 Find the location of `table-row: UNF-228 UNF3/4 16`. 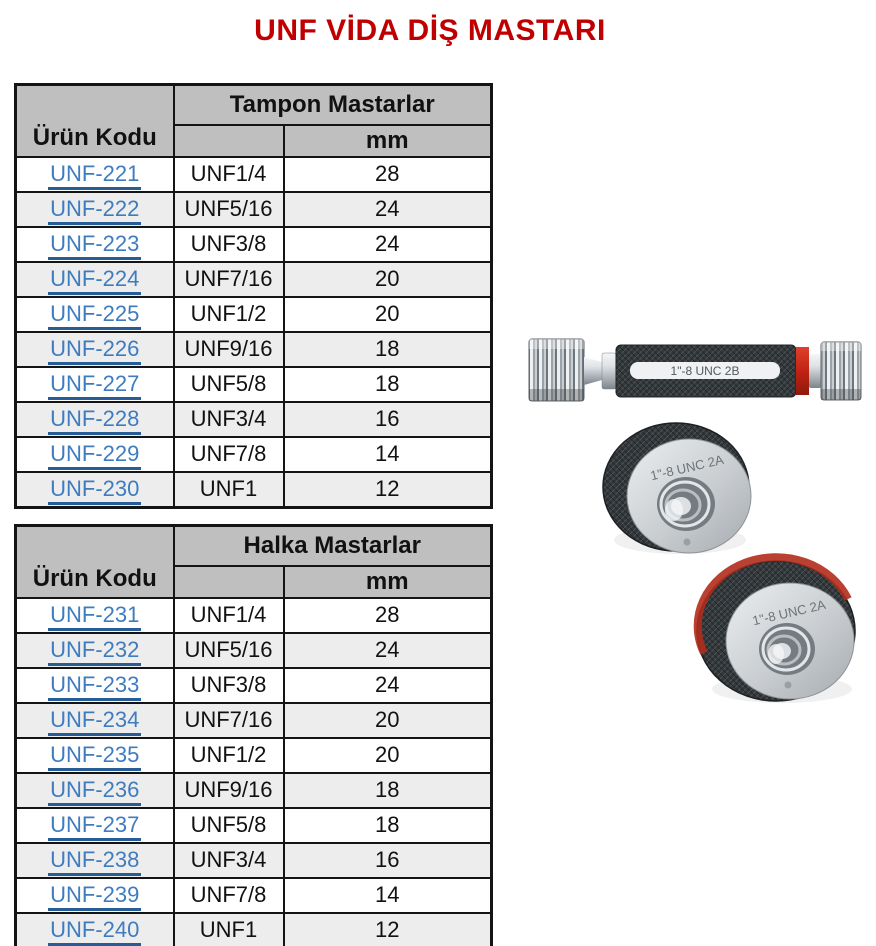

table-row: UNF-228 UNF3/4 16 is located at coordinates (253, 419).